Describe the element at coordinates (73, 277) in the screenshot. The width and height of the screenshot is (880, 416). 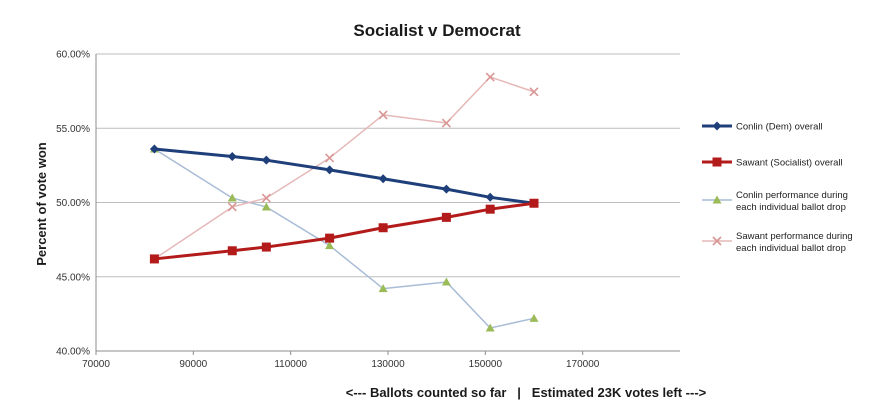
I see `y-tick-label: 45.00%` at that location.